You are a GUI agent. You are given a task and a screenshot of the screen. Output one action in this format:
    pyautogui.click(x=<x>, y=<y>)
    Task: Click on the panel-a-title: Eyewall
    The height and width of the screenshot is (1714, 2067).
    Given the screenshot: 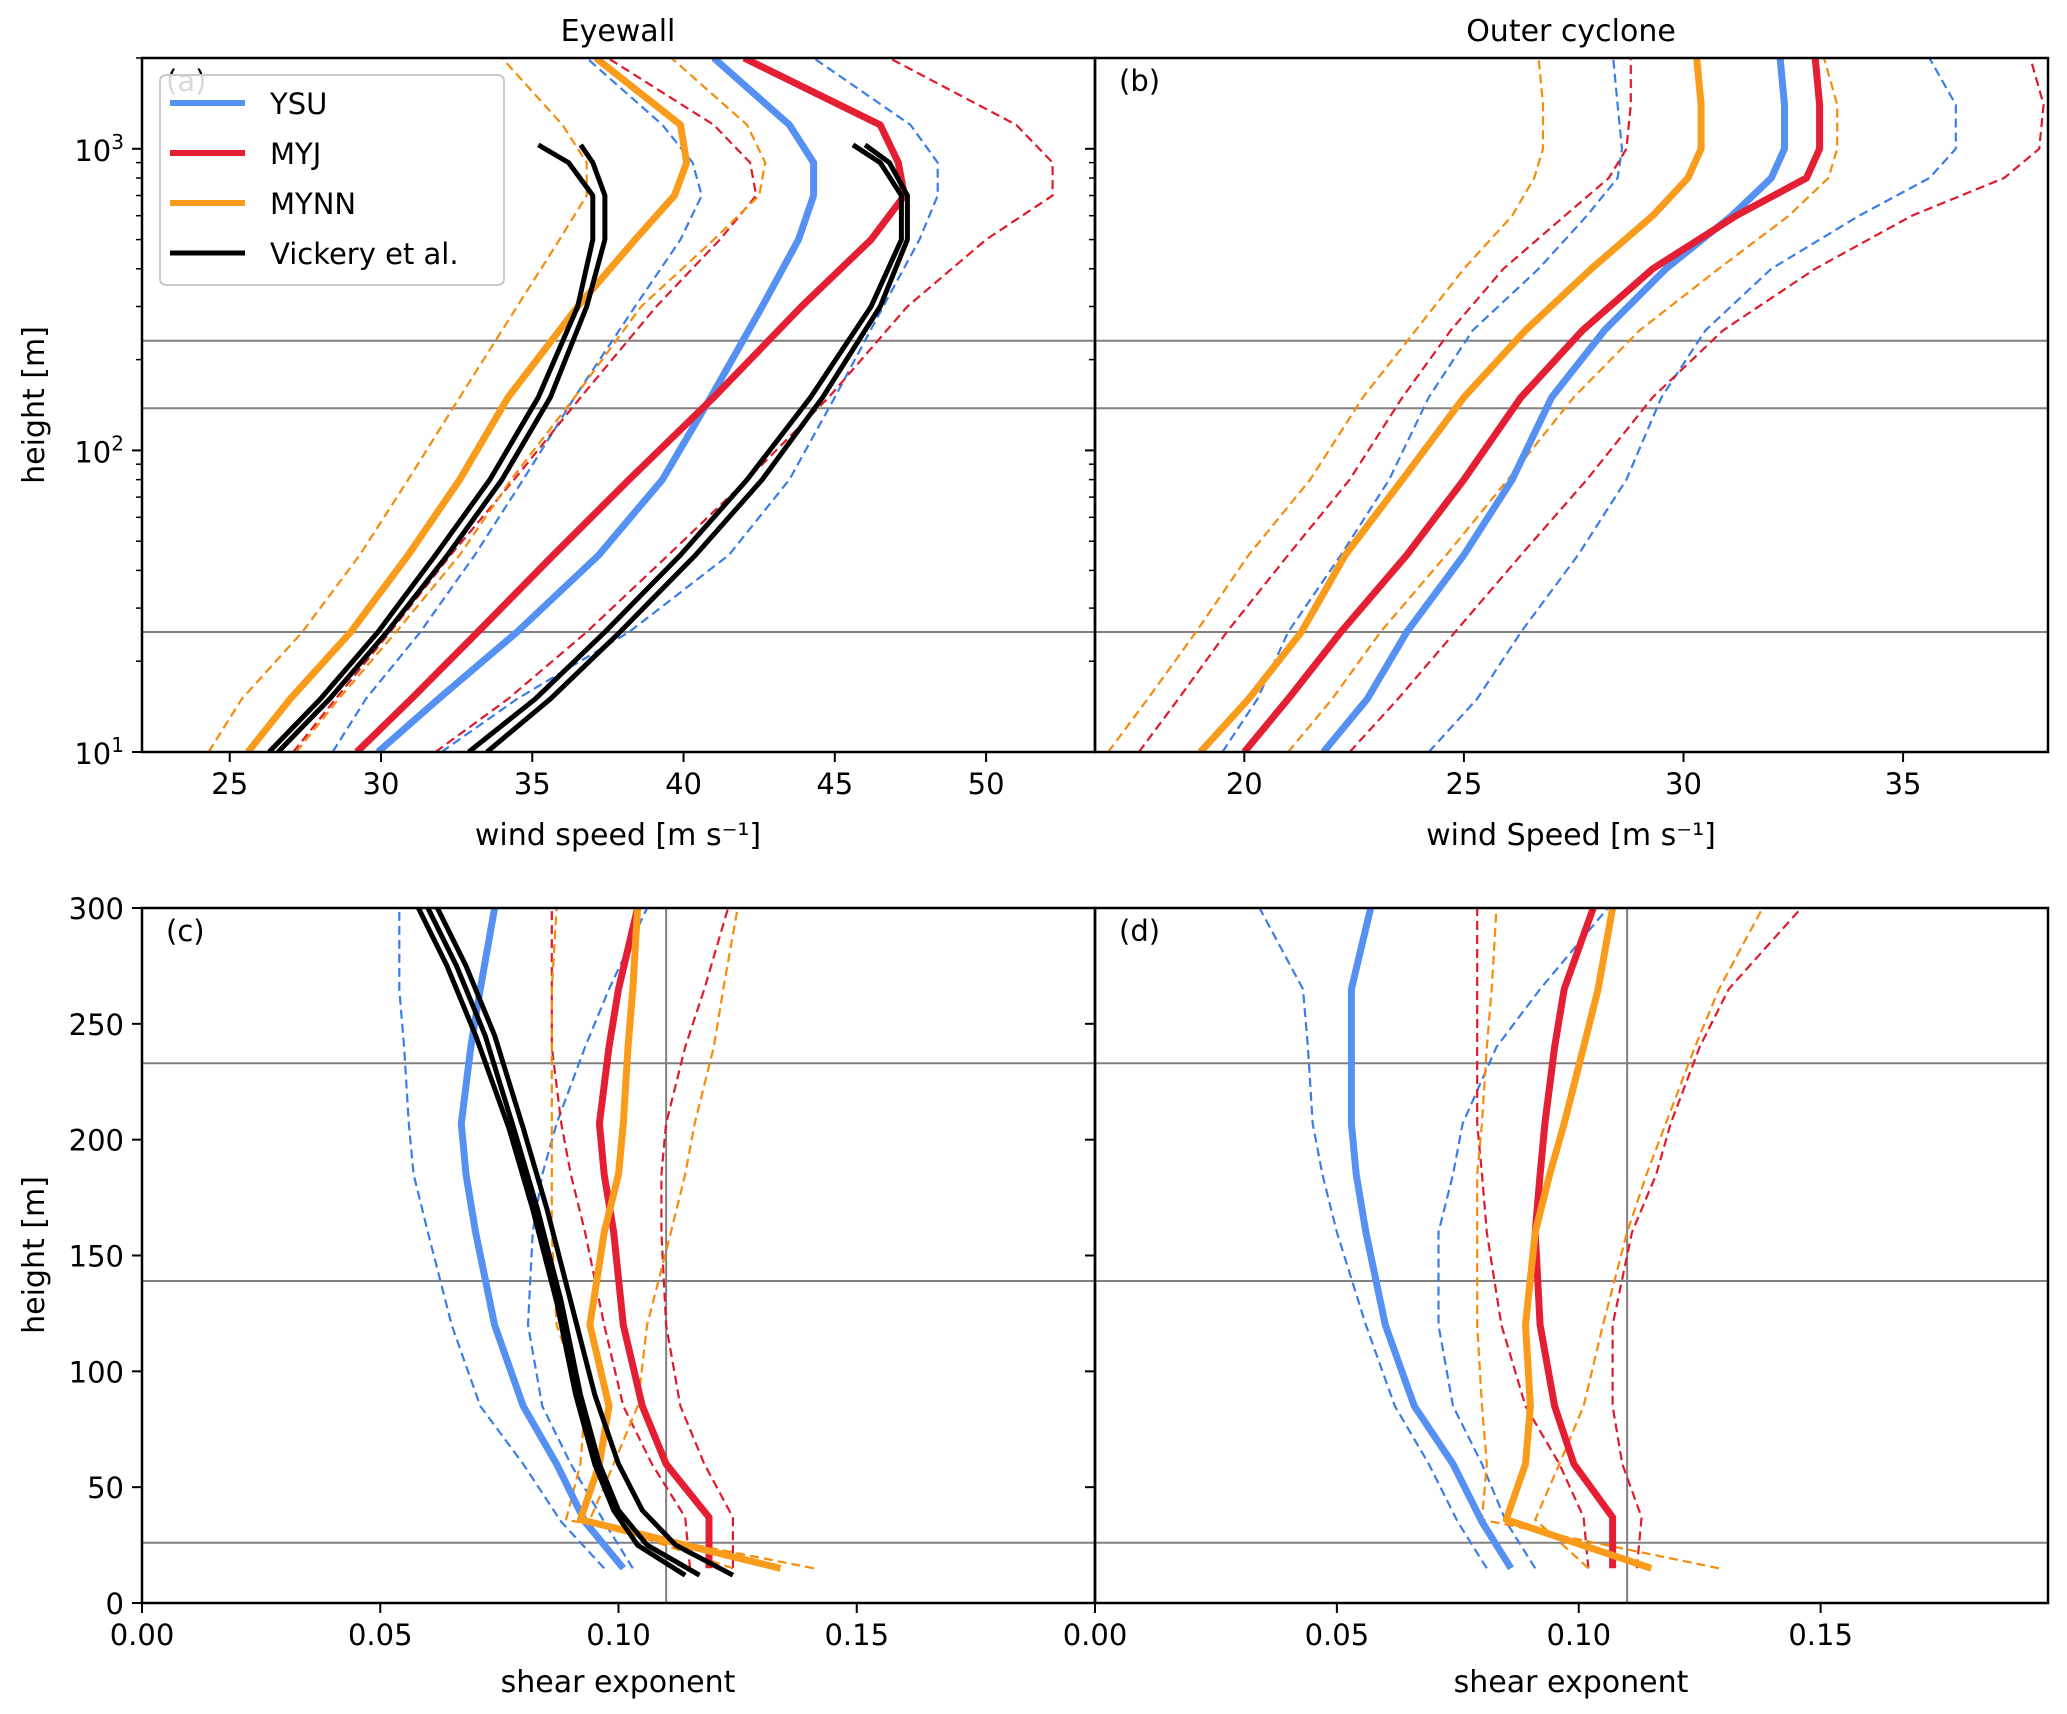 What is the action you would take?
    pyautogui.click(x=618, y=31)
    